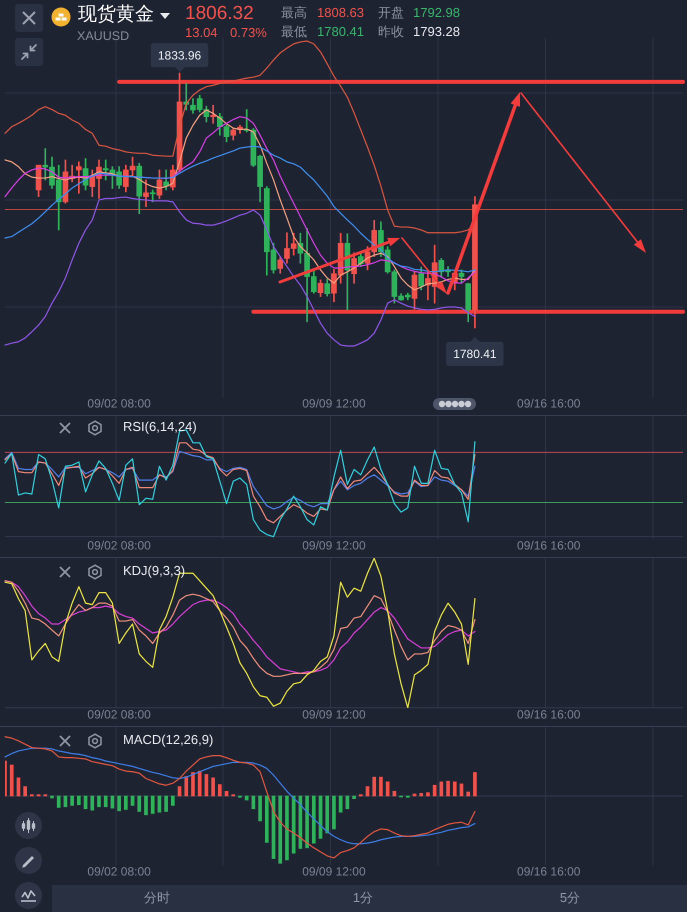  Describe the element at coordinates (391, 13) in the screenshot. I see `text: 开盘` at that location.